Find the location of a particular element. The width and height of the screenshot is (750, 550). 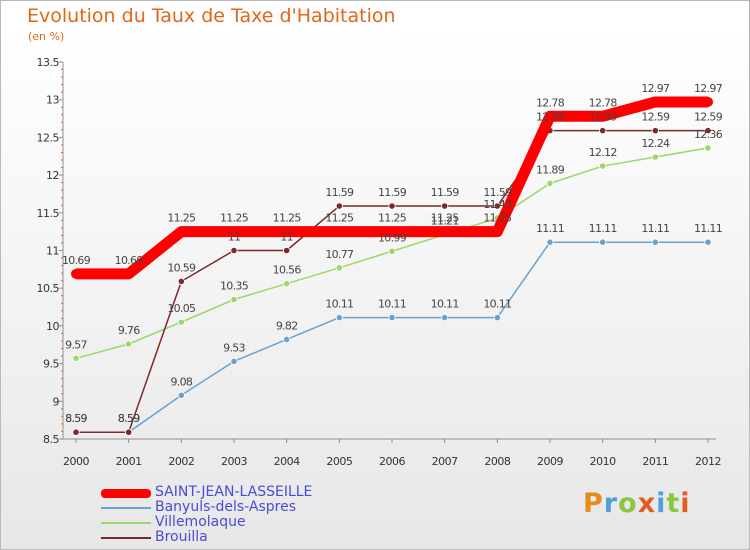

chart-title: Evolution du Taux de Taxe d'Habitation is located at coordinates (211, 16).